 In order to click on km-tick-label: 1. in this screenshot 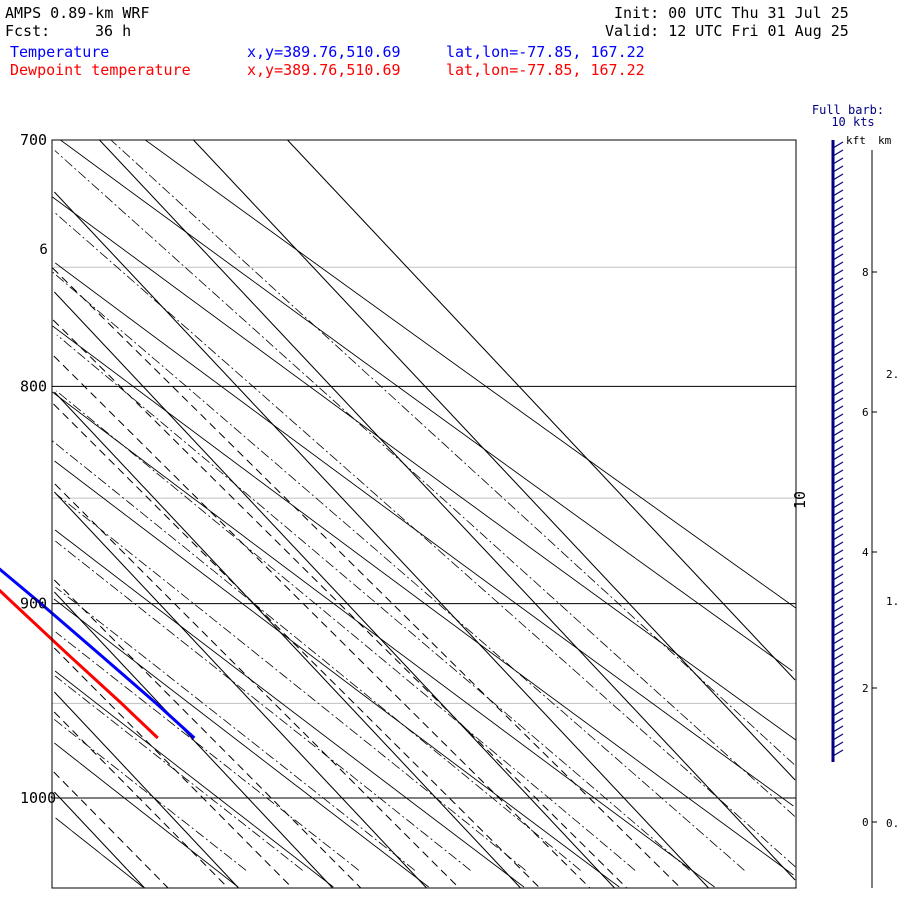, I will do `click(892, 601)`.